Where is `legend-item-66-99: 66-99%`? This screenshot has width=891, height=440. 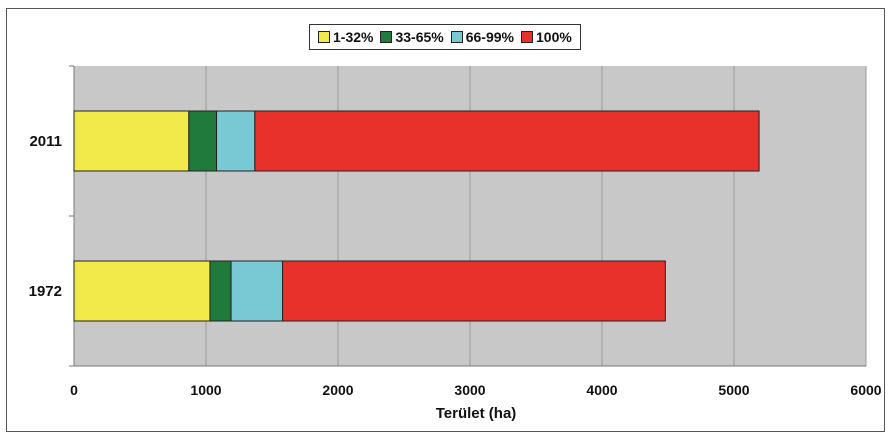 legend-item-66-99: 66-99% is located at coordinates (482, 37).